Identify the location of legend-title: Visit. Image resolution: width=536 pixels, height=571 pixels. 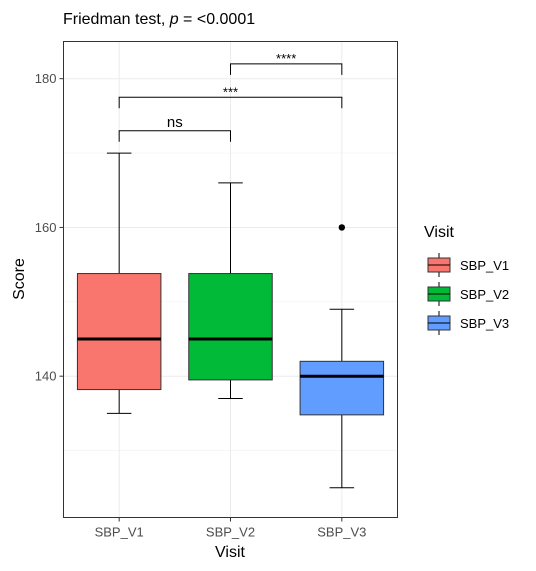
(439, 232).